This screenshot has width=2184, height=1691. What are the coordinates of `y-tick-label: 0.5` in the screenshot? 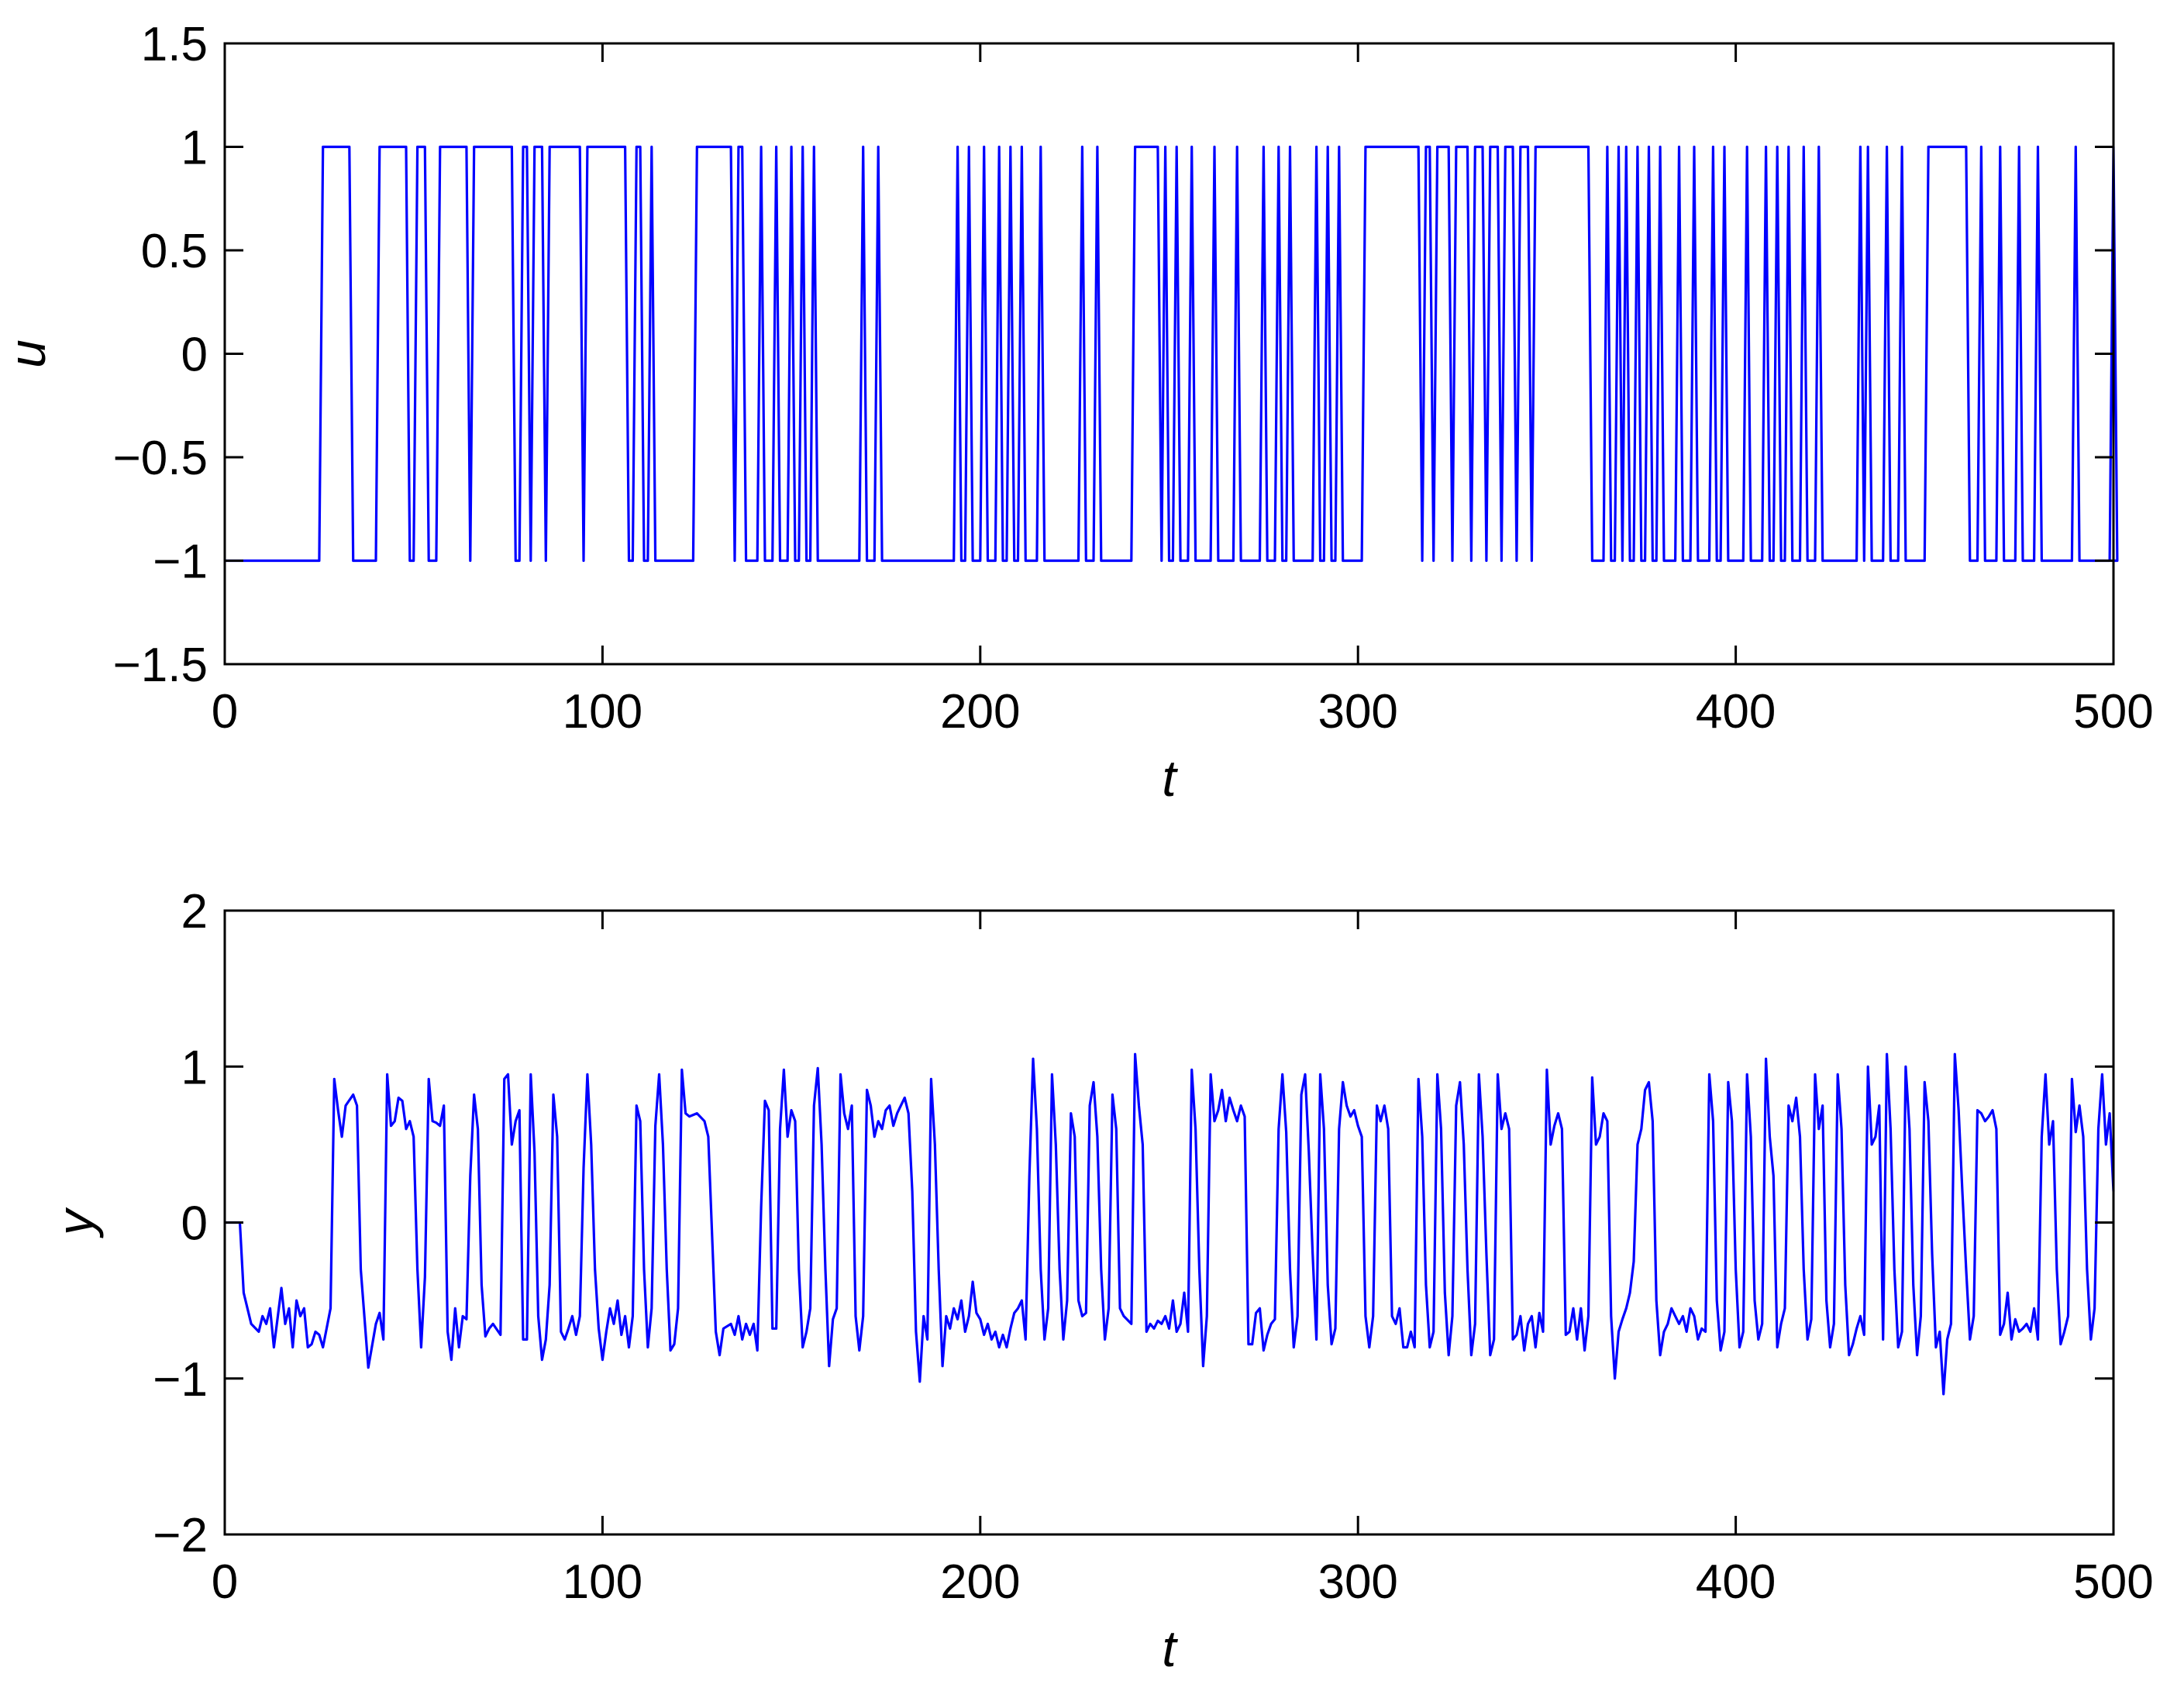 It's located at (174, 251).